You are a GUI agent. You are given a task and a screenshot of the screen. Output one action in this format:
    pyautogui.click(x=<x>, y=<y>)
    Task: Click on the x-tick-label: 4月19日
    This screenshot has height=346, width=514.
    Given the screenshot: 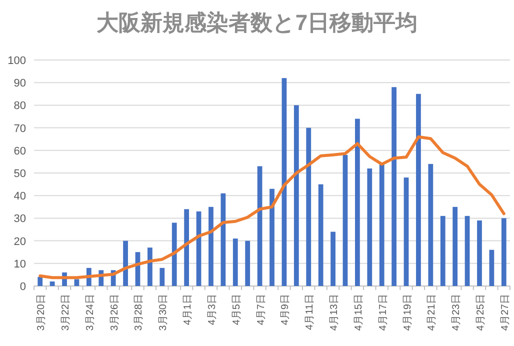 What is the action you would take?
    pyautogui.click(x=408, y=312)
    